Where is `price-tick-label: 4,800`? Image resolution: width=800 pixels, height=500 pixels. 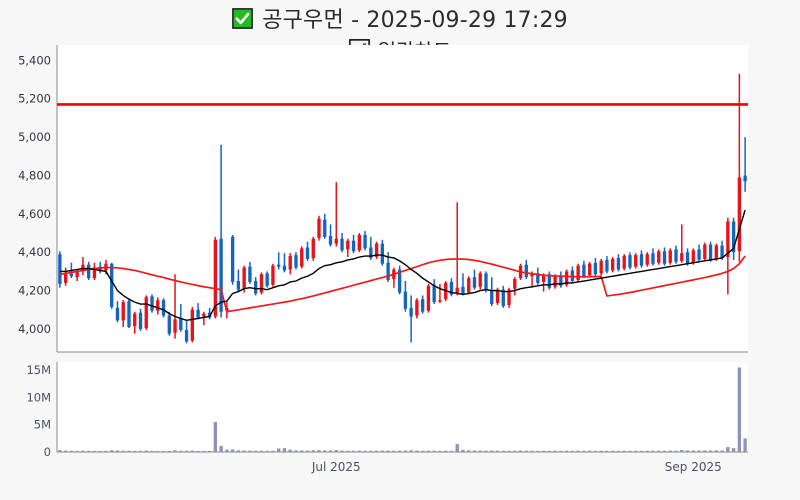
price-tick-label: 4,800 is located at coordinates (34, 175).